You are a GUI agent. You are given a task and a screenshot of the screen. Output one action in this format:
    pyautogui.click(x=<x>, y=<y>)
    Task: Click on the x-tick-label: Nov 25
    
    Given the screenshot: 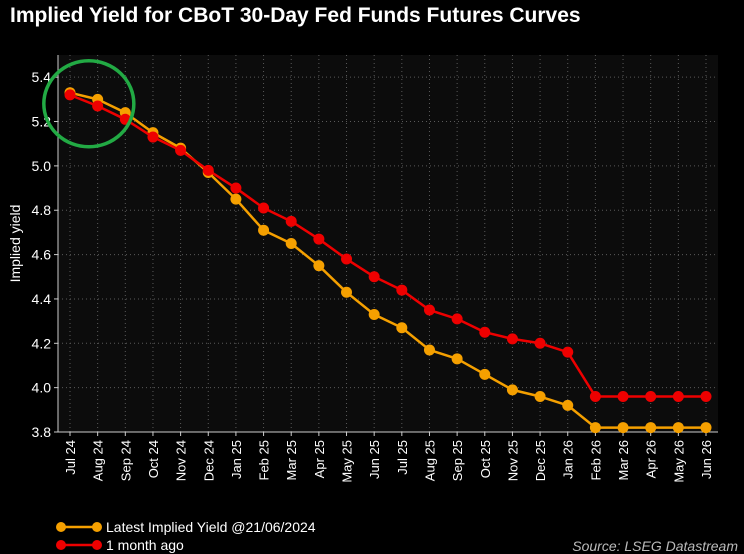 What is the action you would take?
    pyautogui.click(x=512, y=460)
    